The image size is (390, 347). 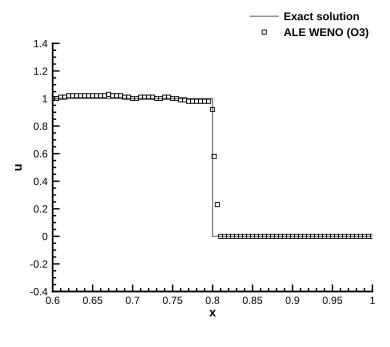 I want to click on legend-label: Exact solution, so click(x=321, y=16).